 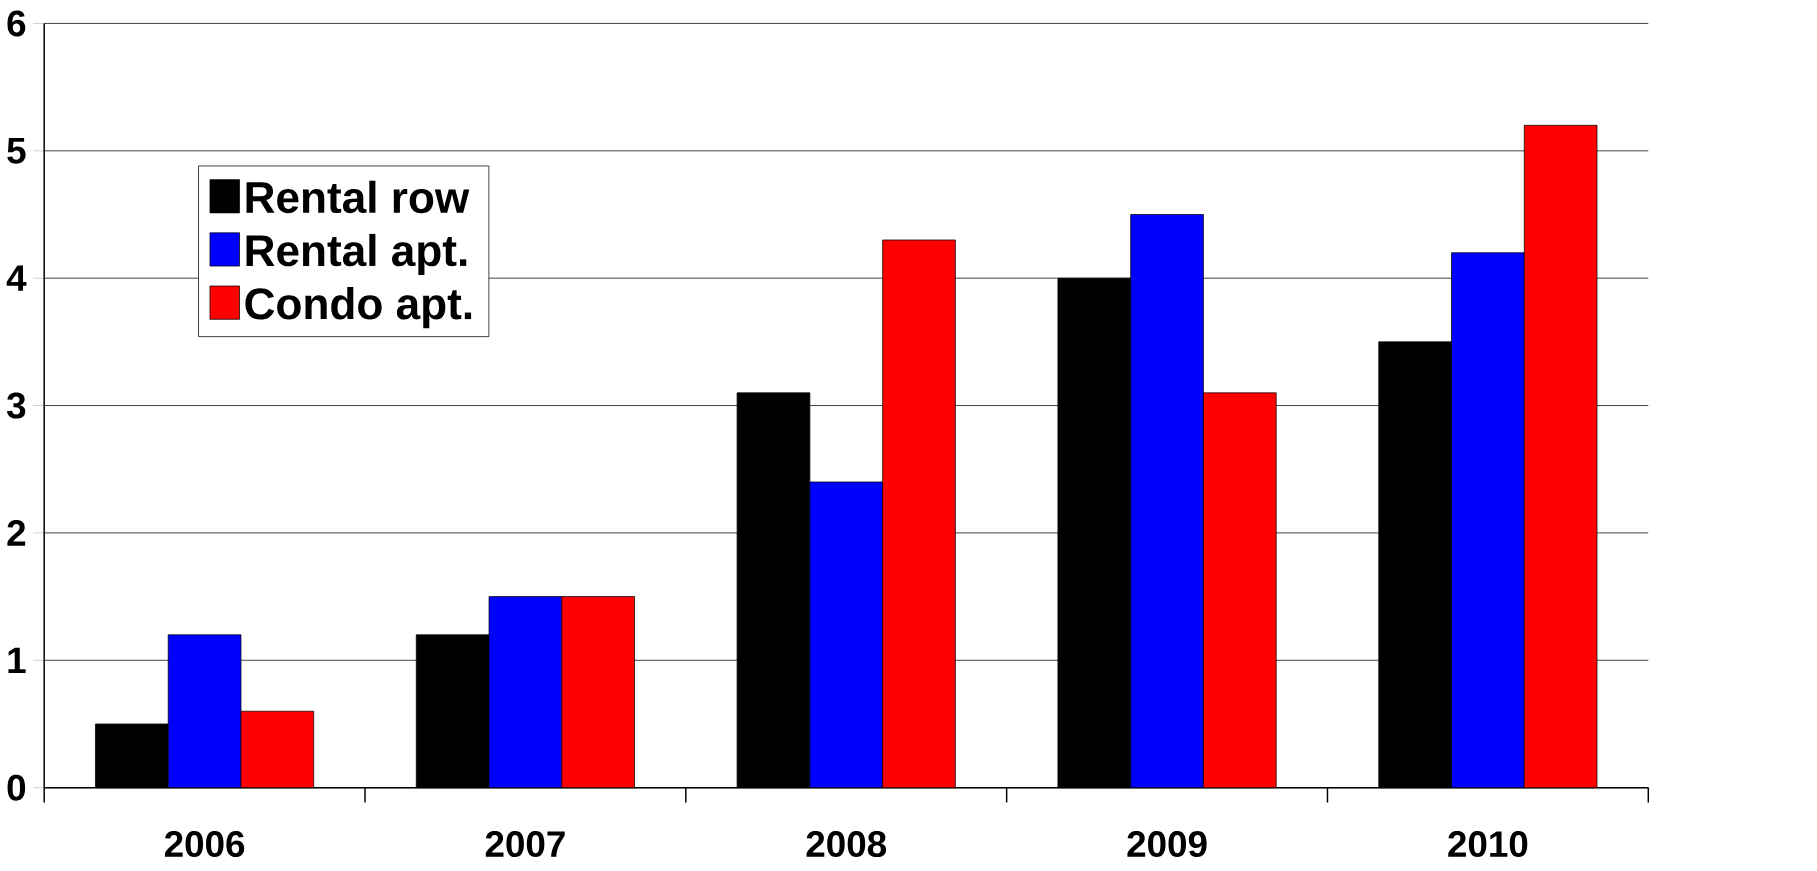 What do you see at coordinates (16, 278) in the screenshot?
I see `y-tick-label: 4` at bounding box center [16, 278].